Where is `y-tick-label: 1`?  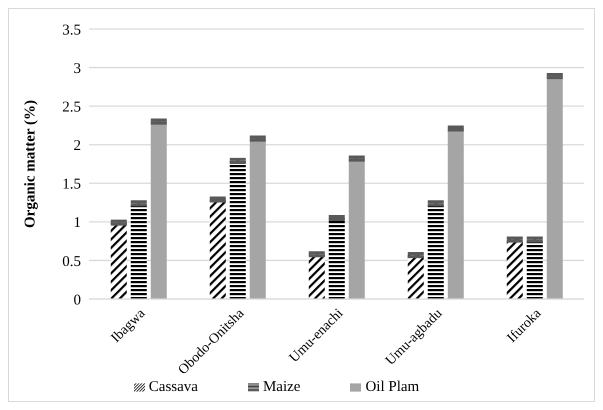
y-tick-label: 1 is located at coordinates (77, 223).